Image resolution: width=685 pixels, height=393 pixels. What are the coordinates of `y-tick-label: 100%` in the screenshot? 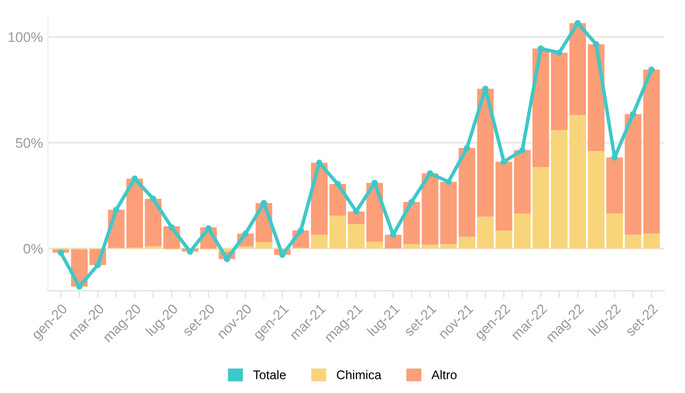 It's located at (25, 37).